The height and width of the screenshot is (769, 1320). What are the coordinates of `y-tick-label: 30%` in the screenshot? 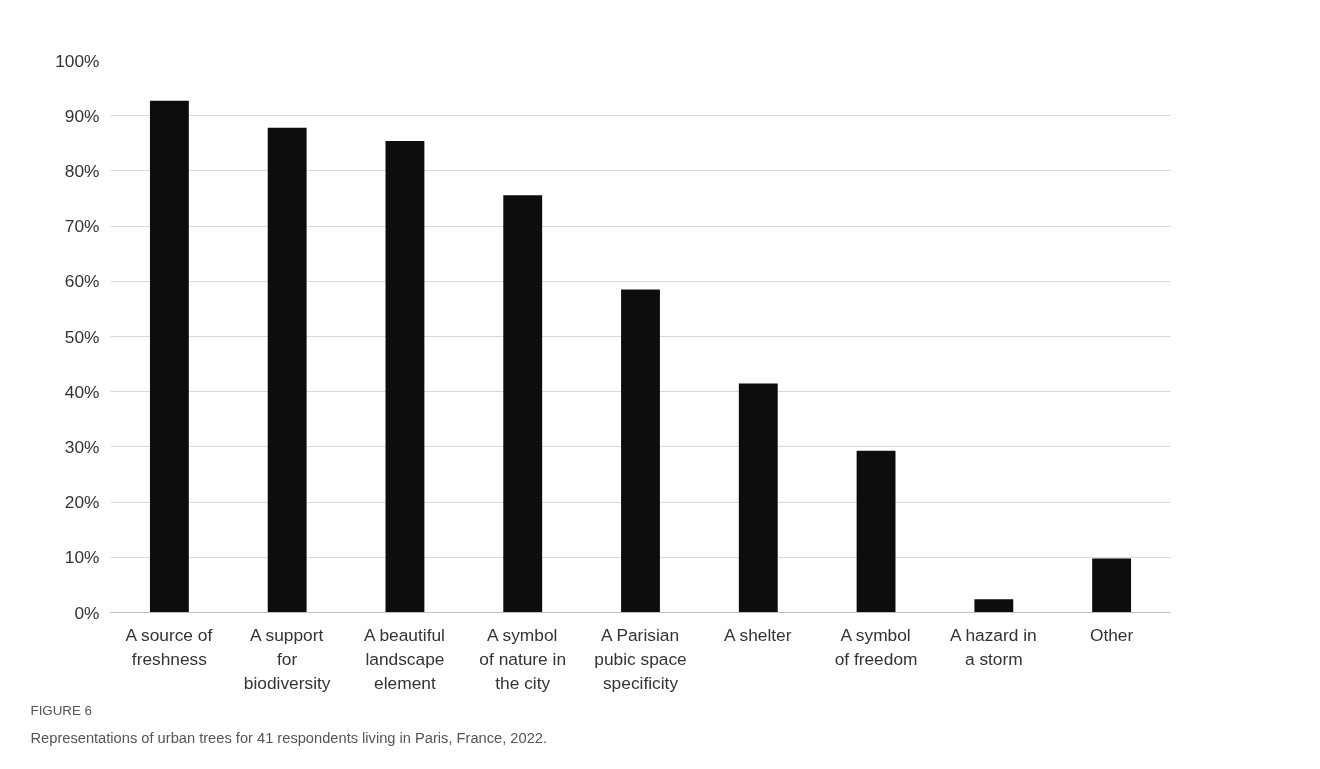 It's located at (82, 446).